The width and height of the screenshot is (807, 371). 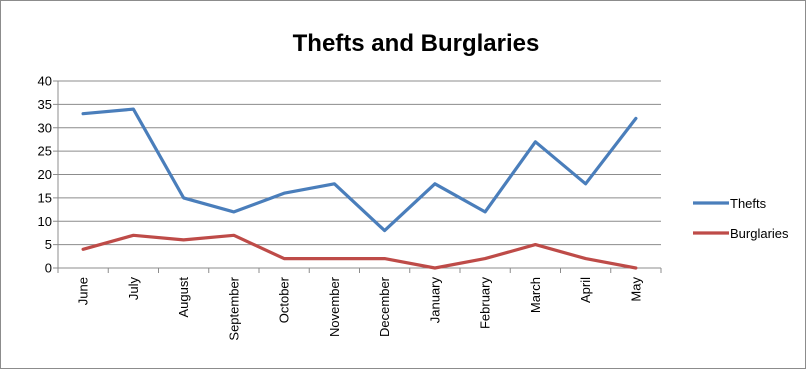 I want to click on x-tick-label: December, so click(x=384, y=306).